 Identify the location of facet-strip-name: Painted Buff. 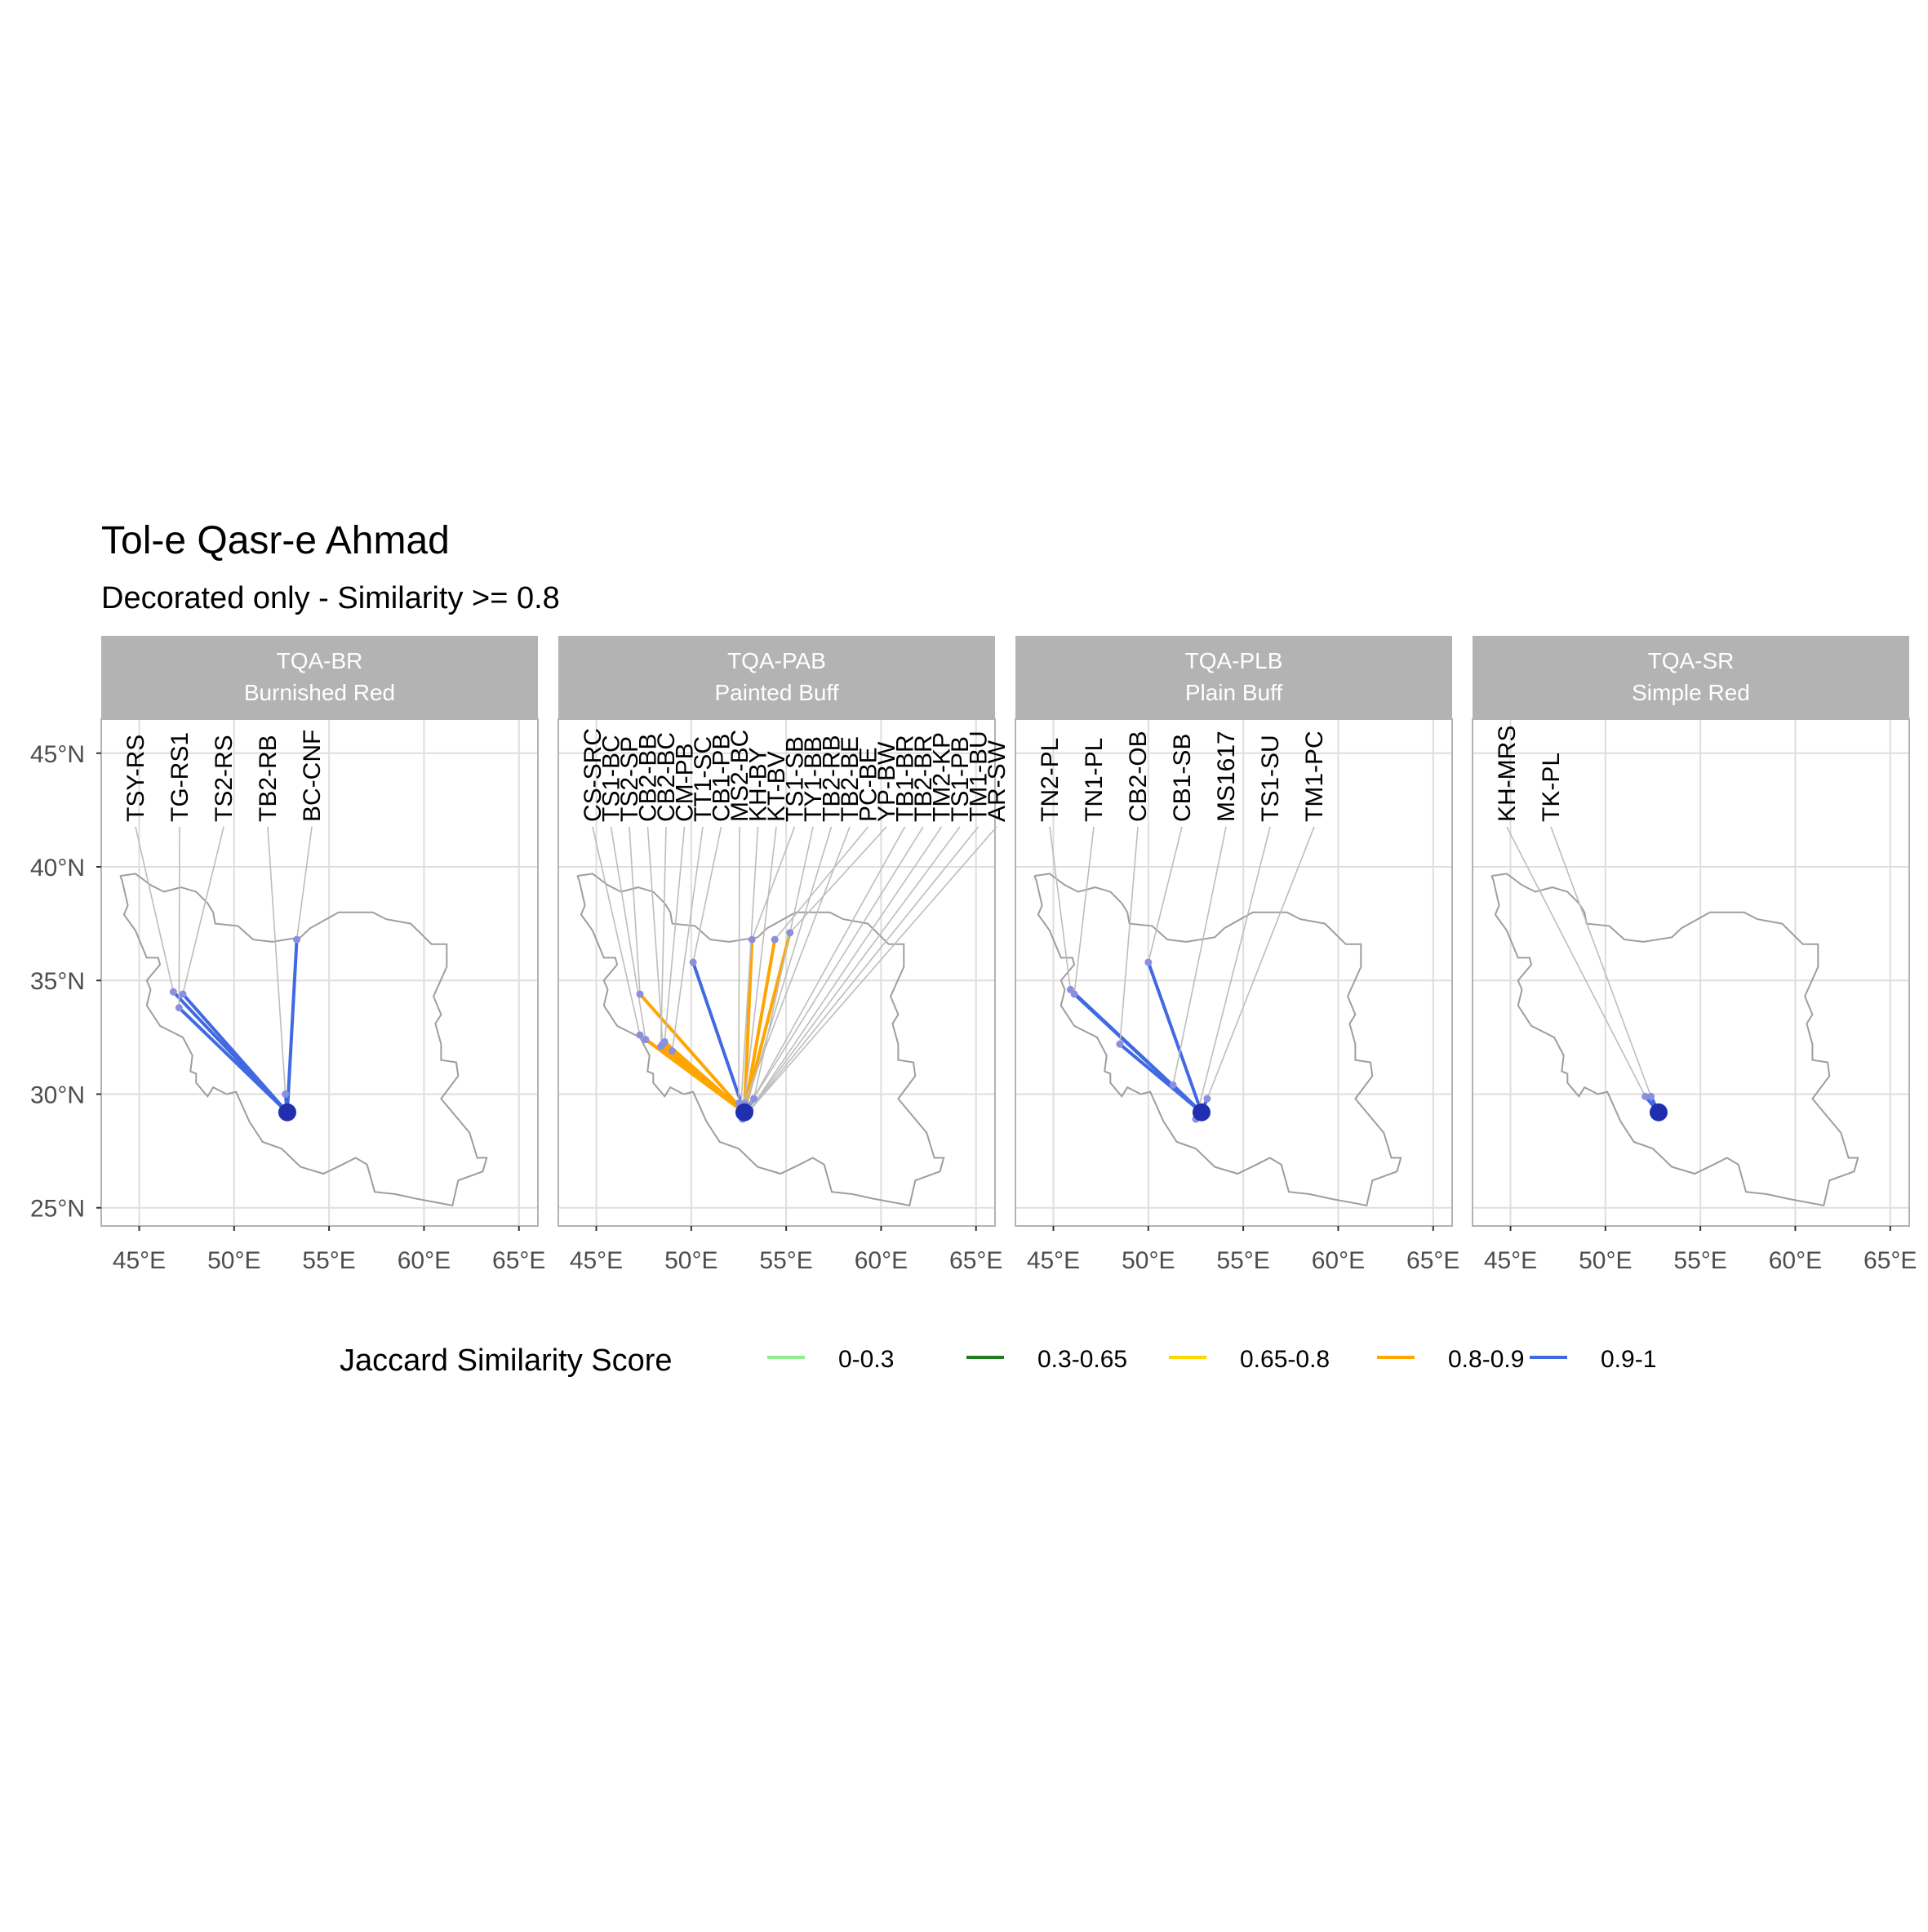
(776, 692).